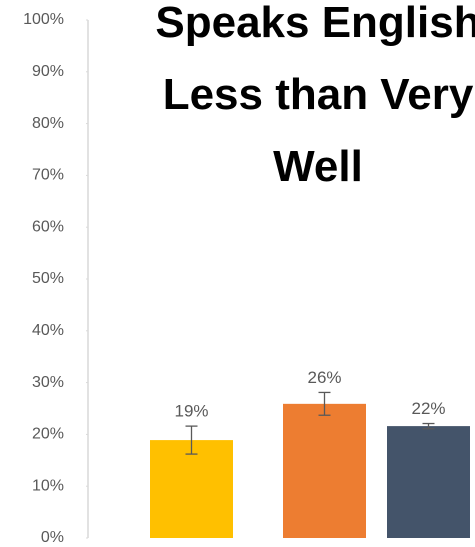 This screenshot has width=475, height=547. What do you see at coordinates (48, 434) in the screenshot?
I see `y-tick-label: 20%` at bounding box center [48, 434].